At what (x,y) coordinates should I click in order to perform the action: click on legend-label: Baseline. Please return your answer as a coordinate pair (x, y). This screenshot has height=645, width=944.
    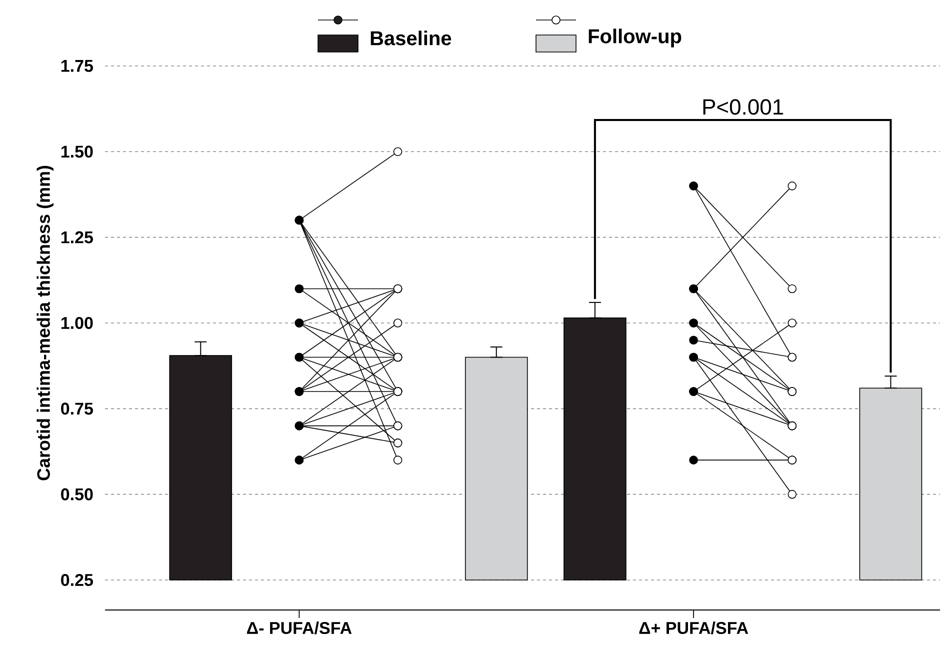
    Looking at the image, I should click on (411, 38).